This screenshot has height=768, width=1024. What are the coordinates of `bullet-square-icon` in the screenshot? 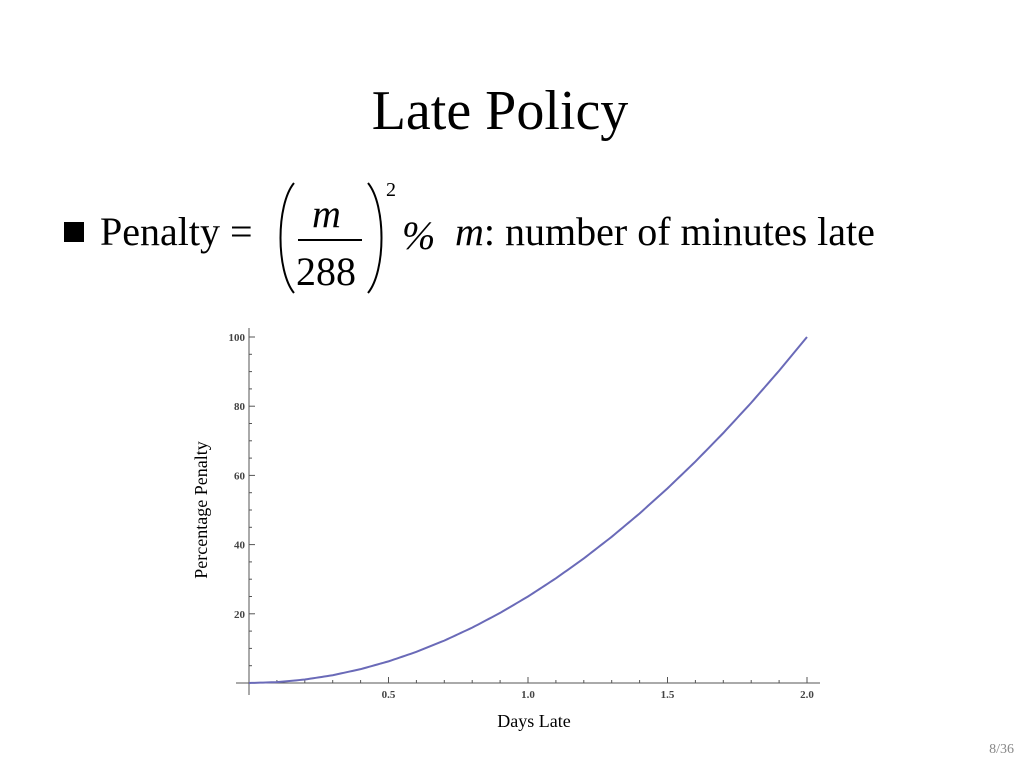 It's located at (74, 232).